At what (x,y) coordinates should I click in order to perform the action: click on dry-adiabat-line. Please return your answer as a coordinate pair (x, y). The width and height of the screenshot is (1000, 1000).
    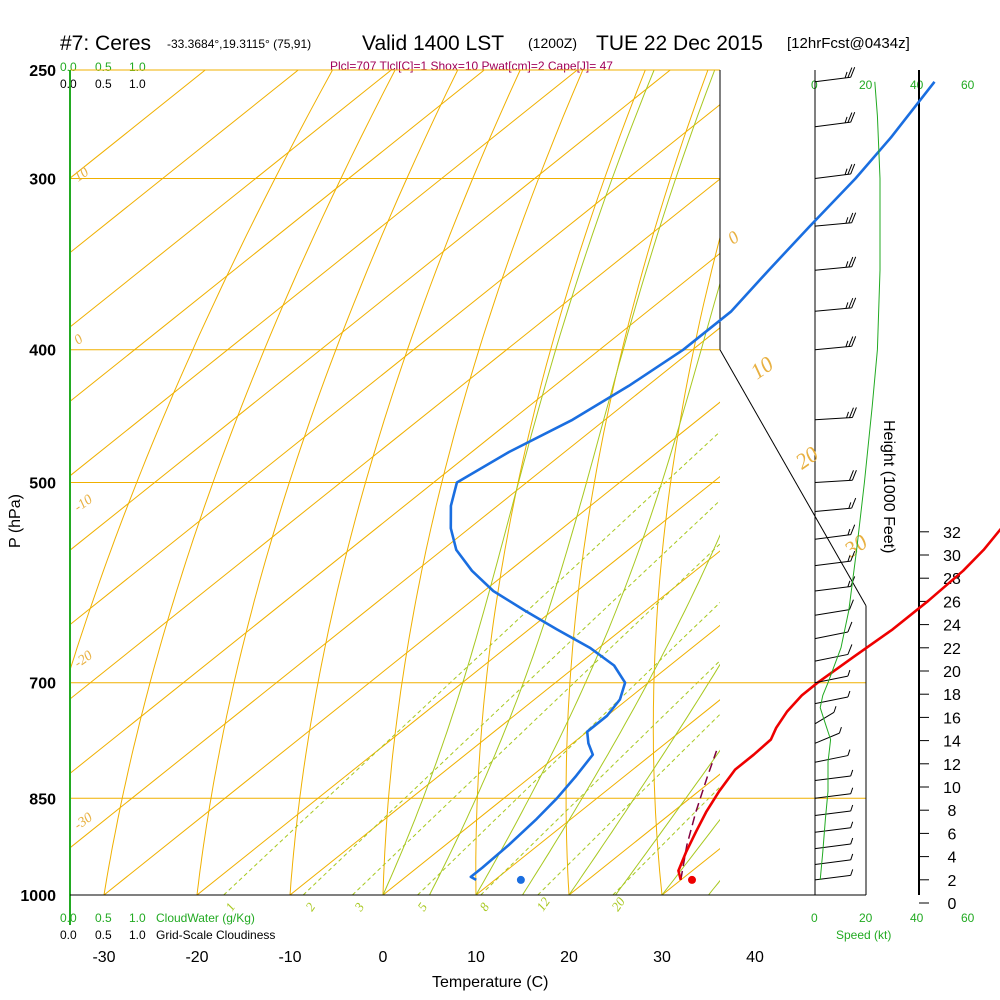
    Looking at the image, I should click on (637, 482).